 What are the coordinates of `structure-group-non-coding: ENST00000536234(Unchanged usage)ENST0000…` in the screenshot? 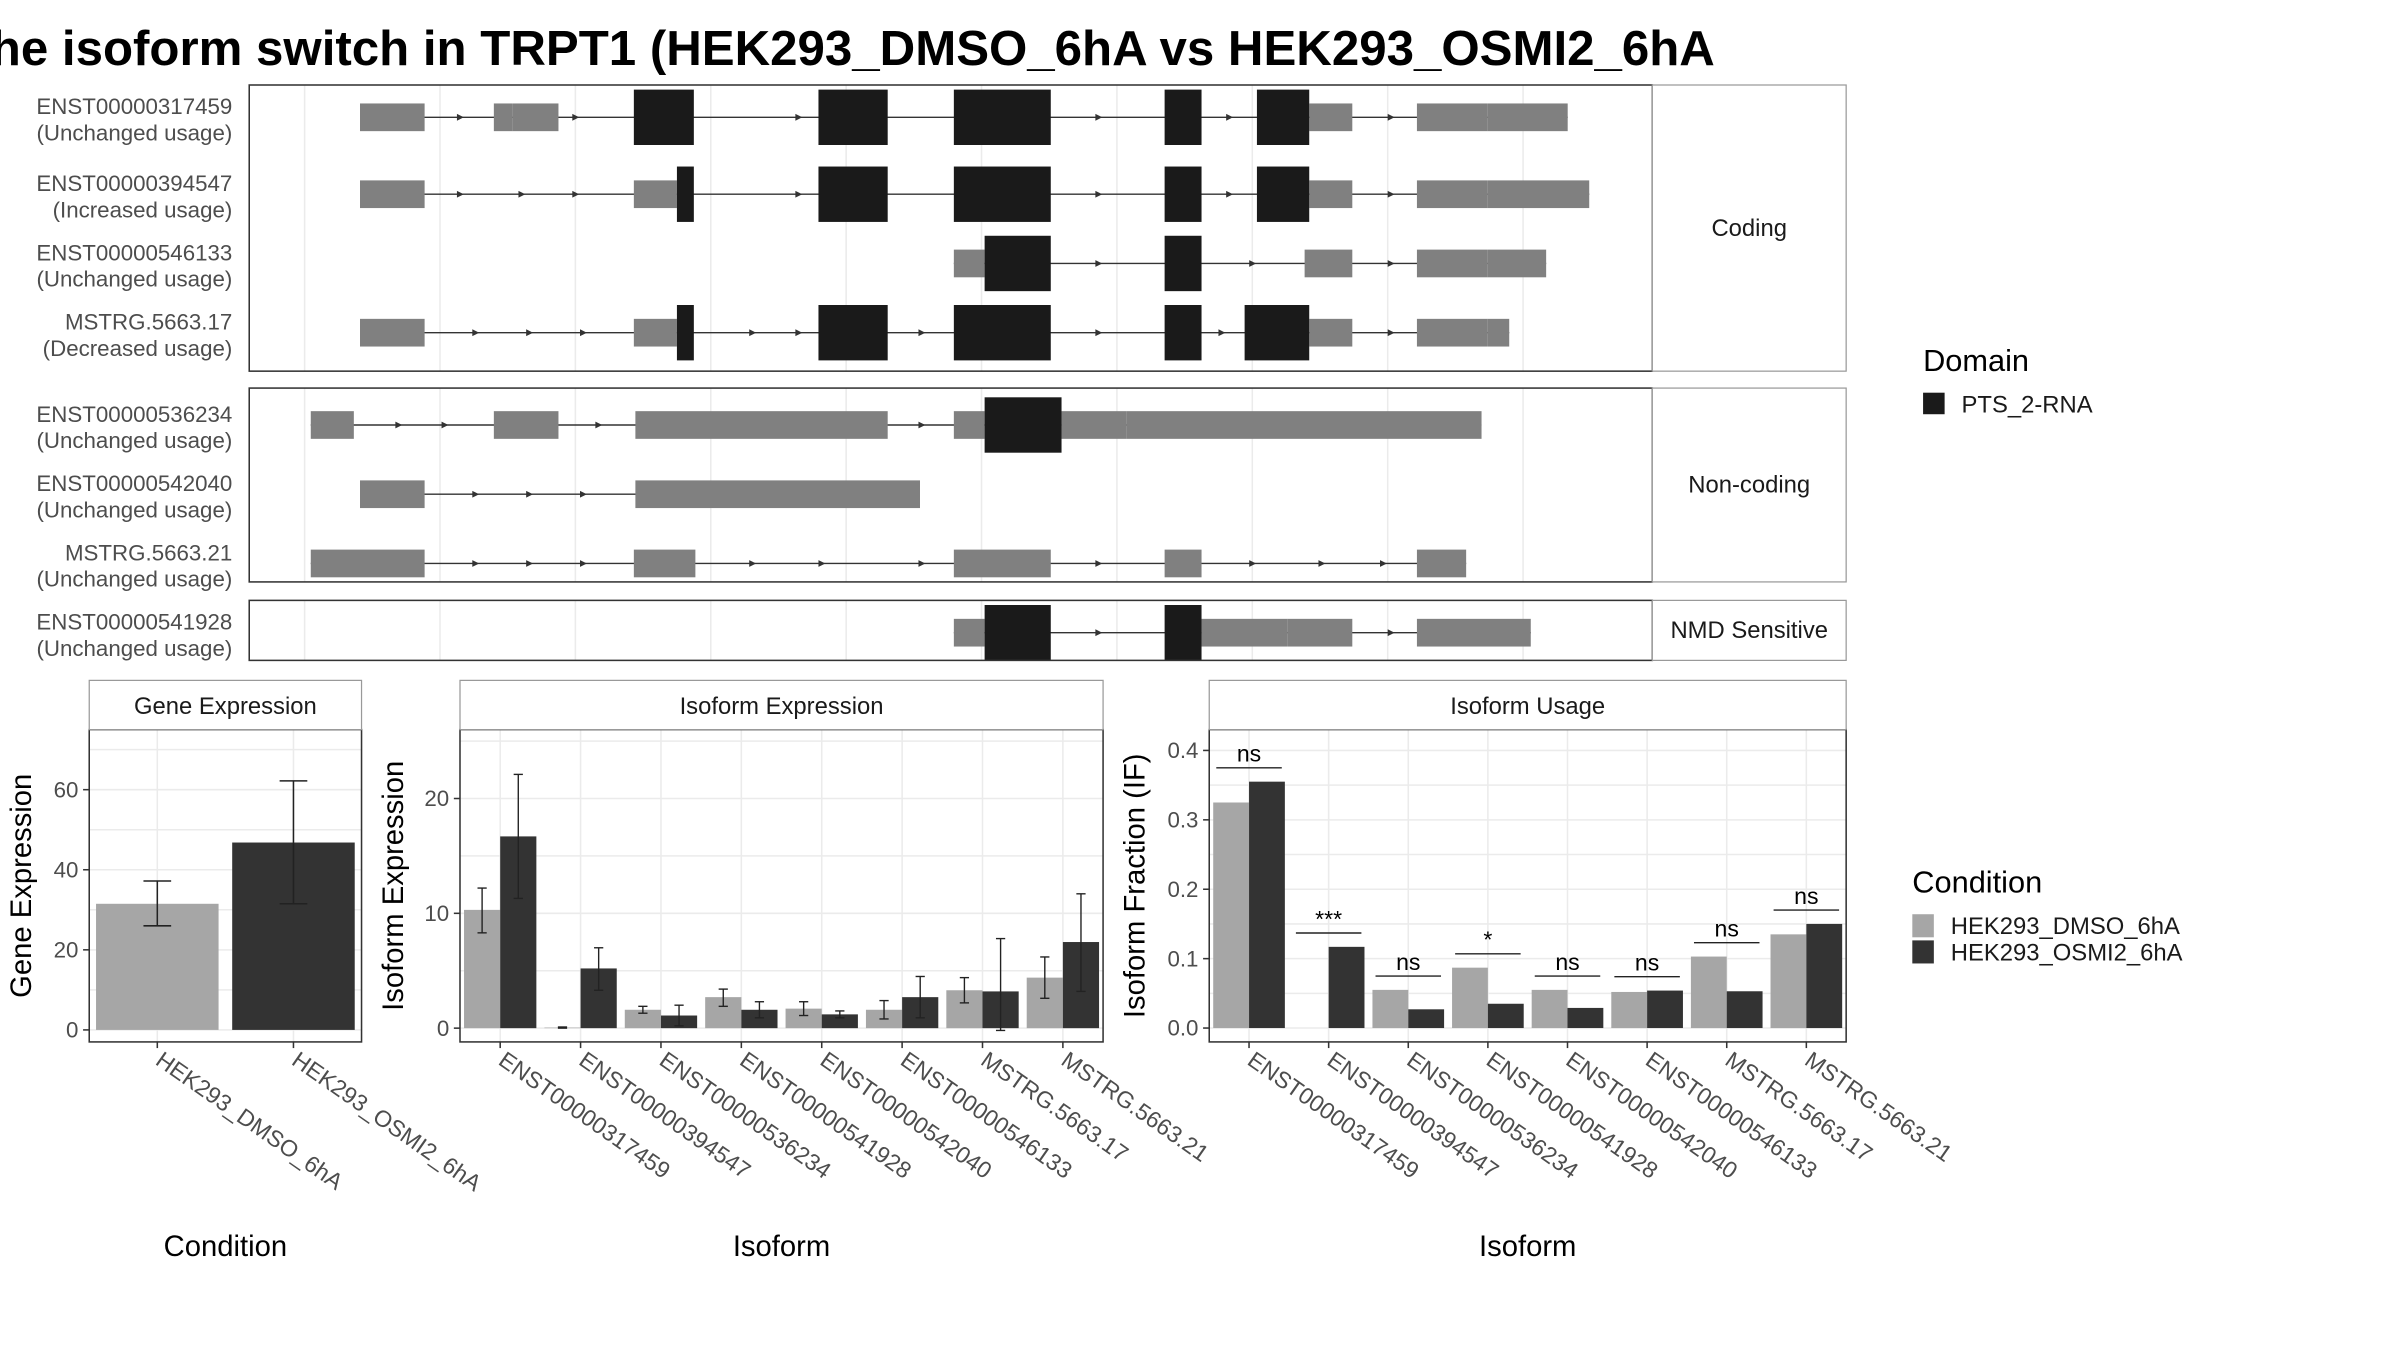 It's located at (941, 489).